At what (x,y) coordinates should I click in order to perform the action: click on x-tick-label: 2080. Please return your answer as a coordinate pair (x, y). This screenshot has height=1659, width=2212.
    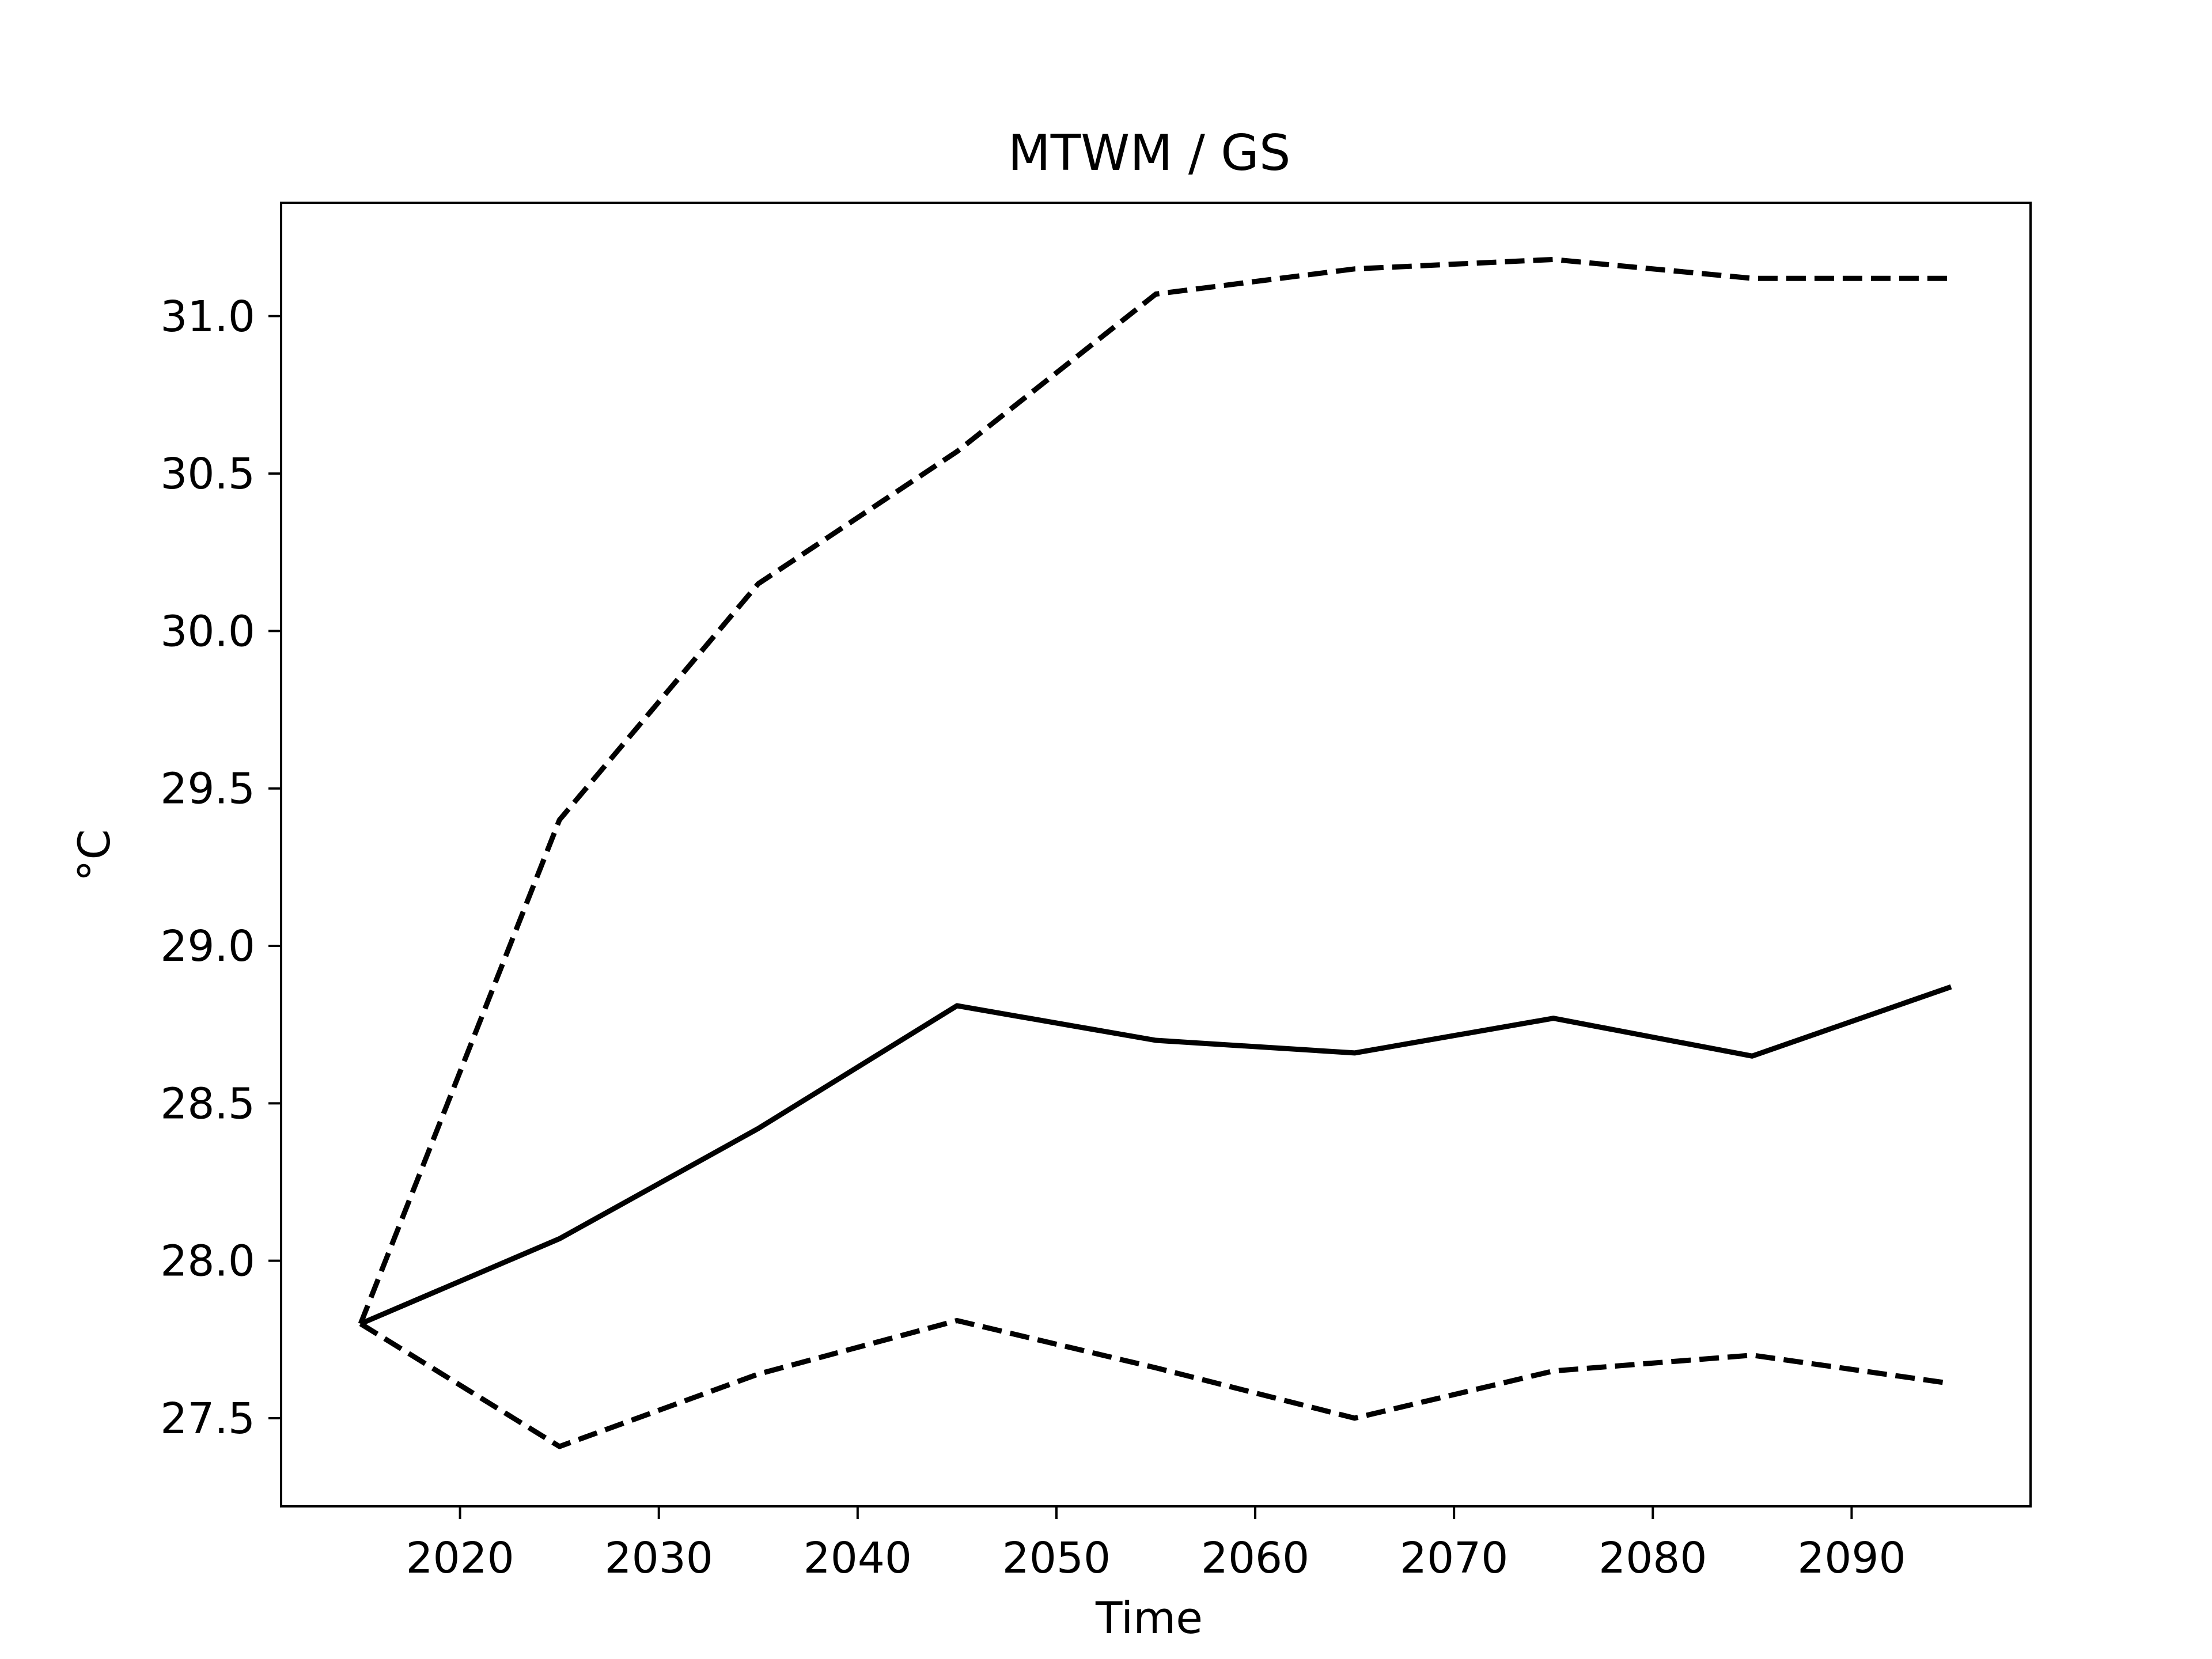
    Looking at the image, I should click on (1653, 1558).